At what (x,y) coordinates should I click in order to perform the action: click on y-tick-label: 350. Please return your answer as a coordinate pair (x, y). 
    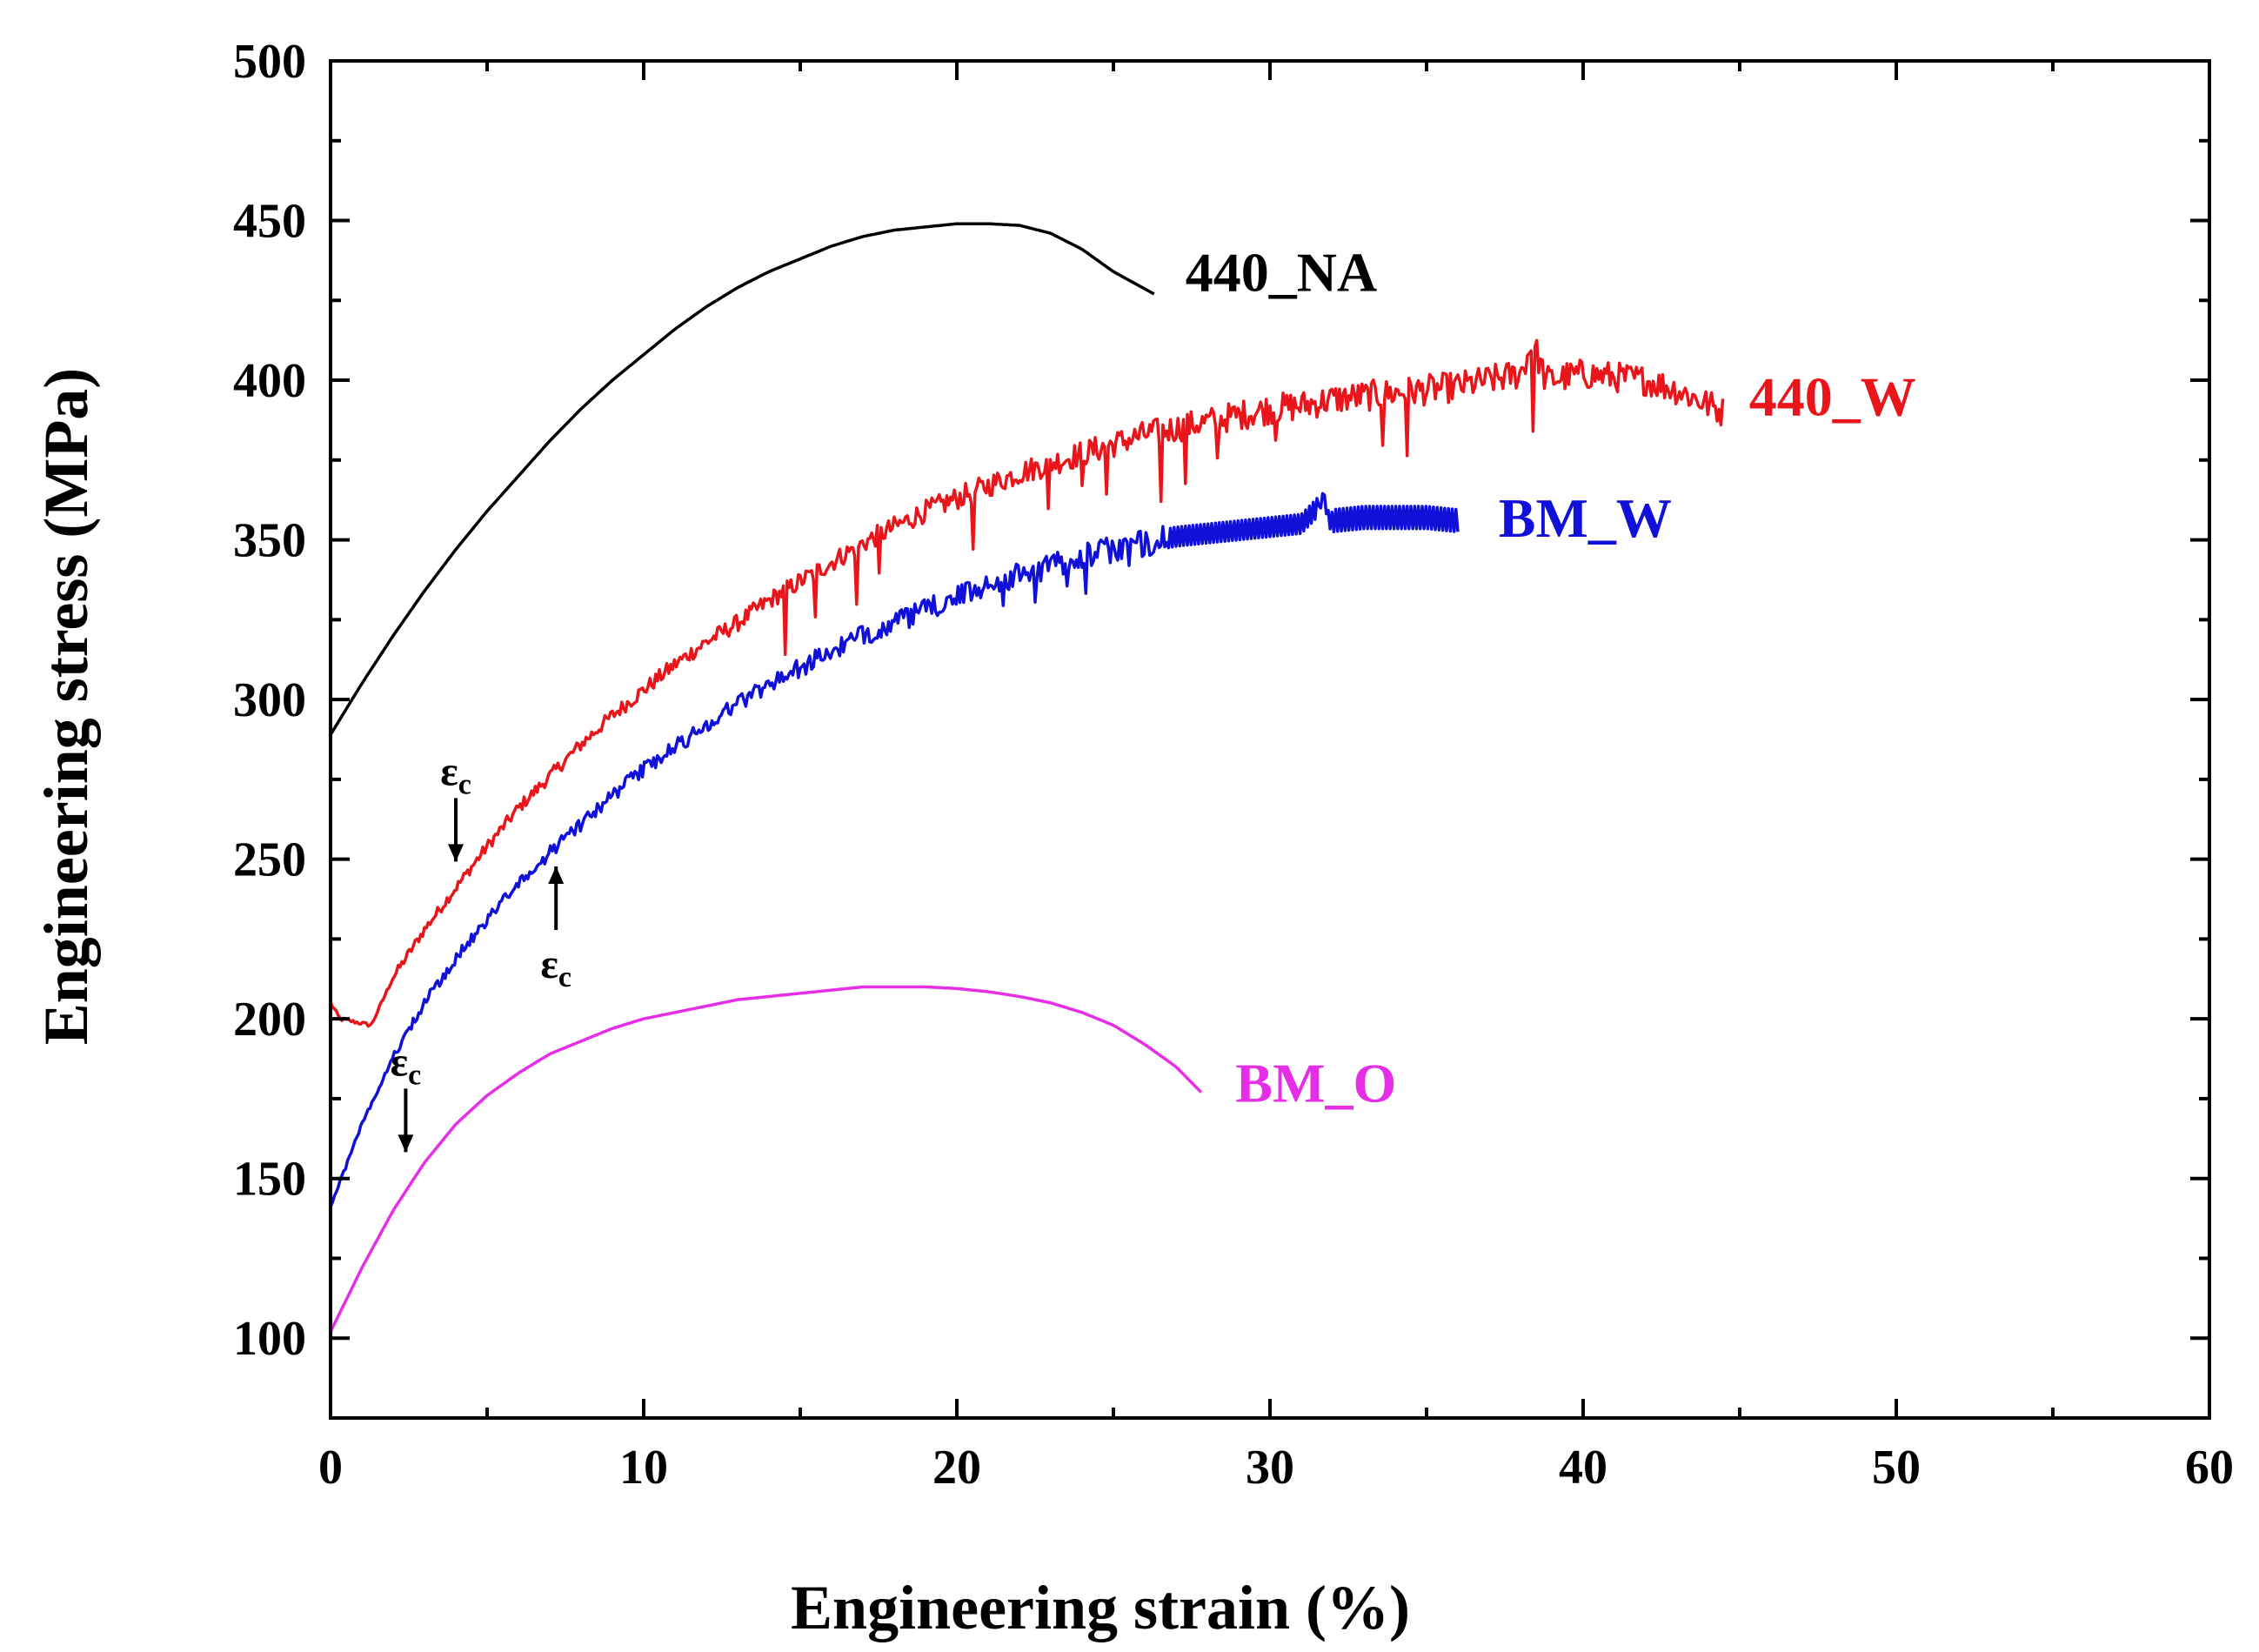
    Looking at the image, I should click on (269, 541).